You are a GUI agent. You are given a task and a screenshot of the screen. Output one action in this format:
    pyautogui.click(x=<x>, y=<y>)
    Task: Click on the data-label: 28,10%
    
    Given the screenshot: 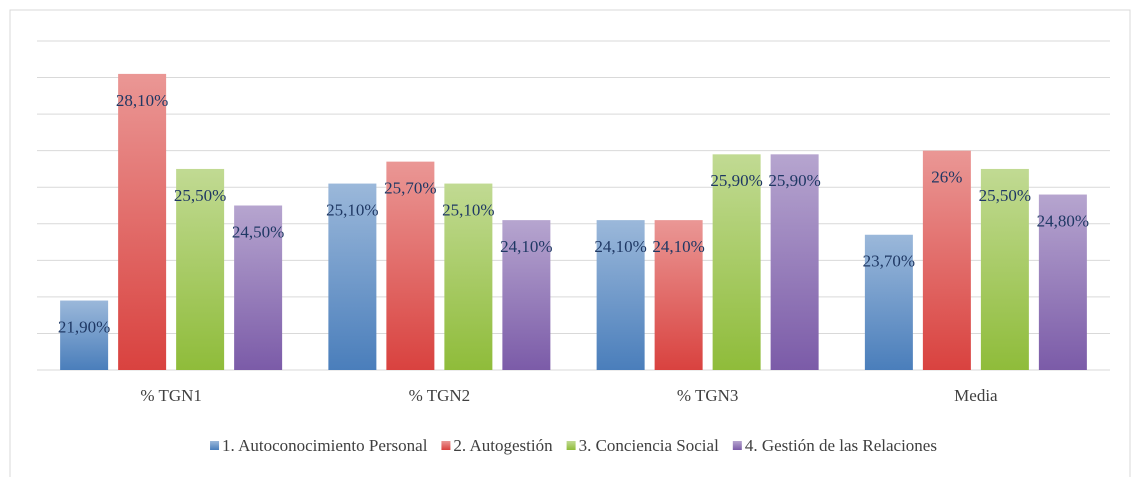 What is the action you would take?
    pyautogui.click(x=142, y=100)
    